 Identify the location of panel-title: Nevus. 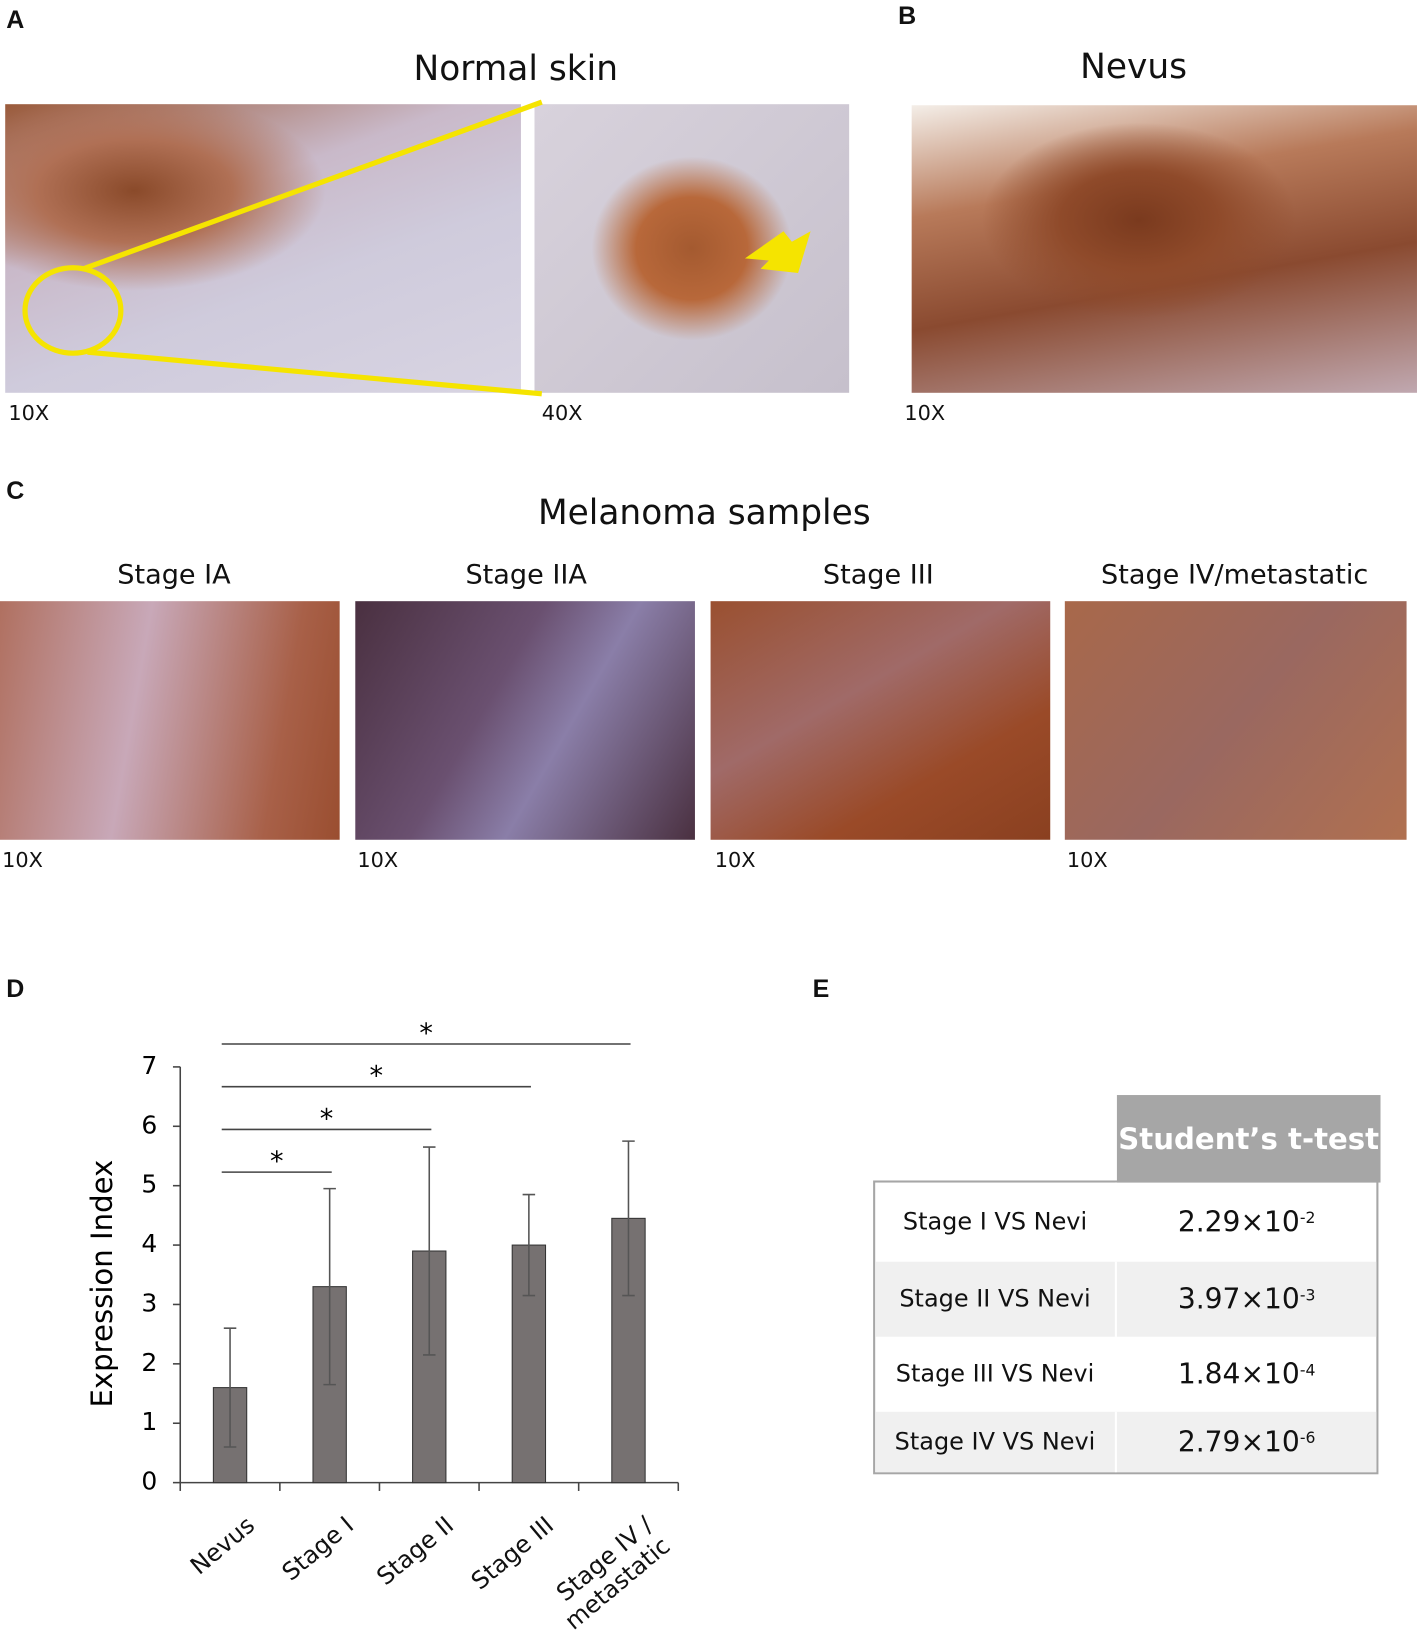
(1134, 66).